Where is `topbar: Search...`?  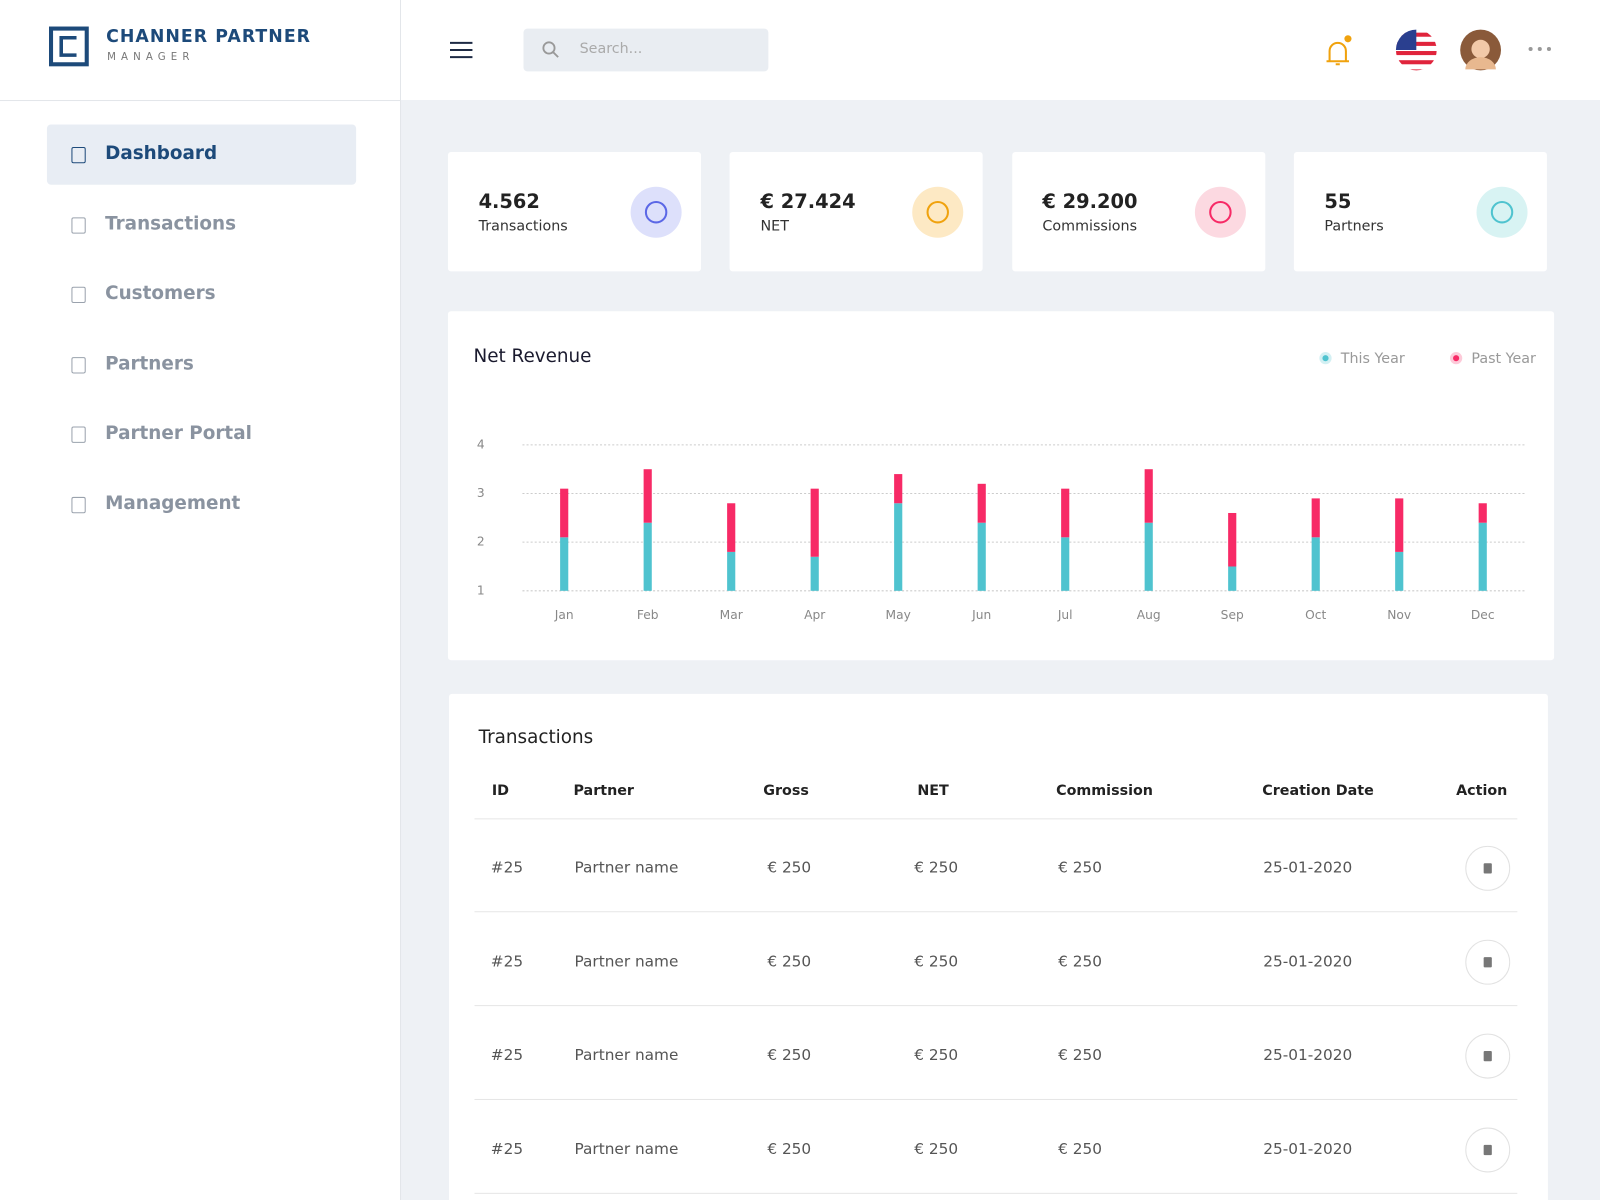
topbar: Search... is located at coordinates (1000, 50).